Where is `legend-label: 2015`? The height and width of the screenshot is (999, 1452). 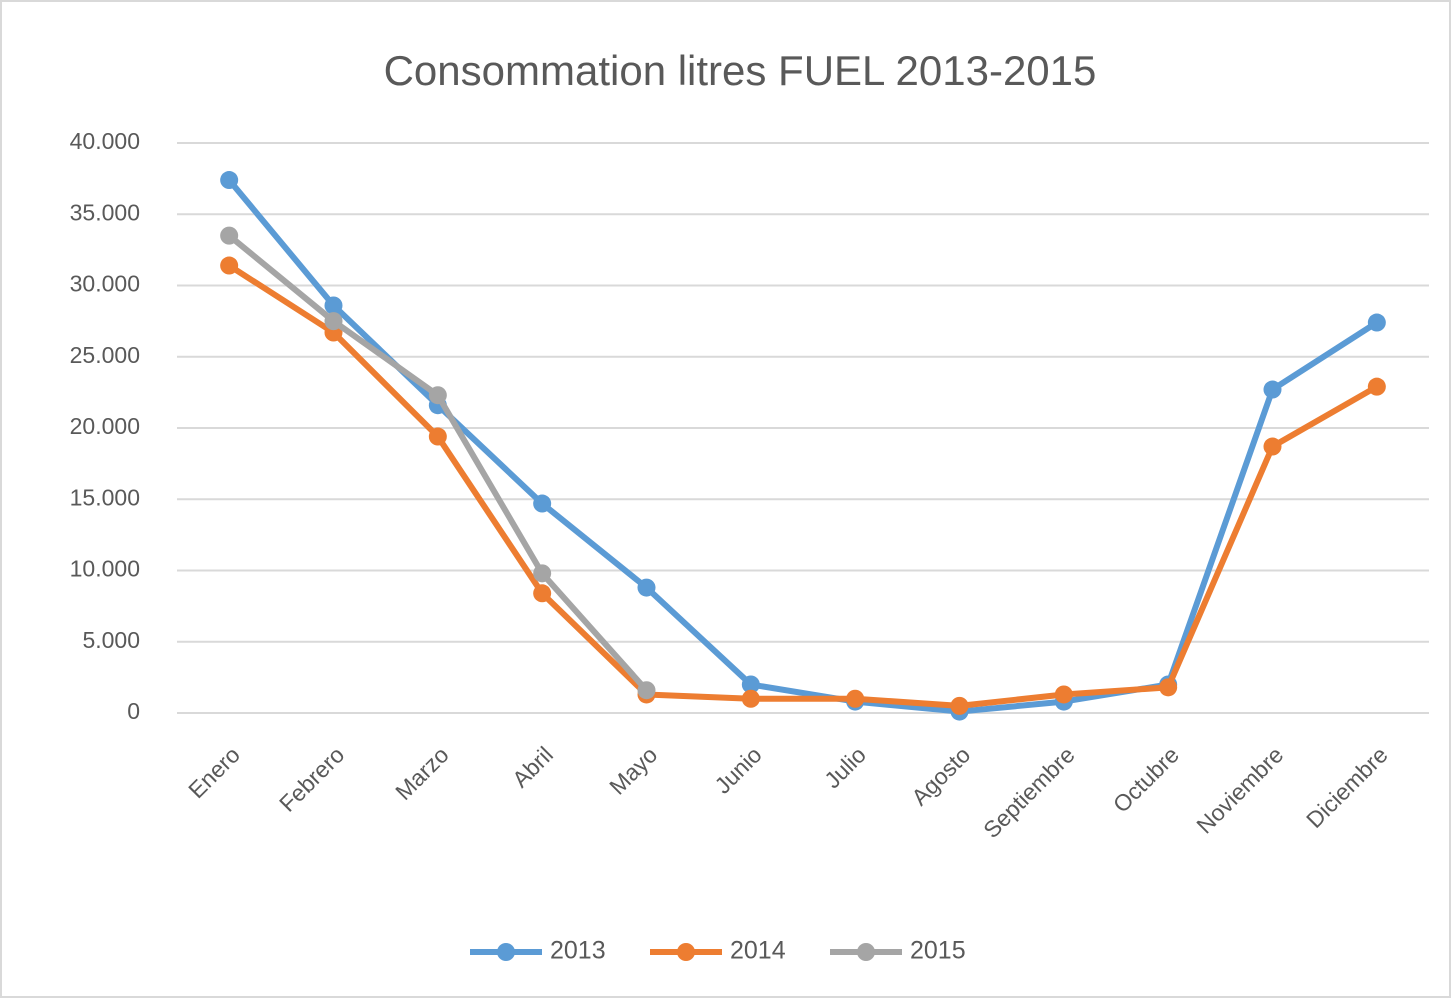 legend-label: 2015 is located at coordinates (938, 951).